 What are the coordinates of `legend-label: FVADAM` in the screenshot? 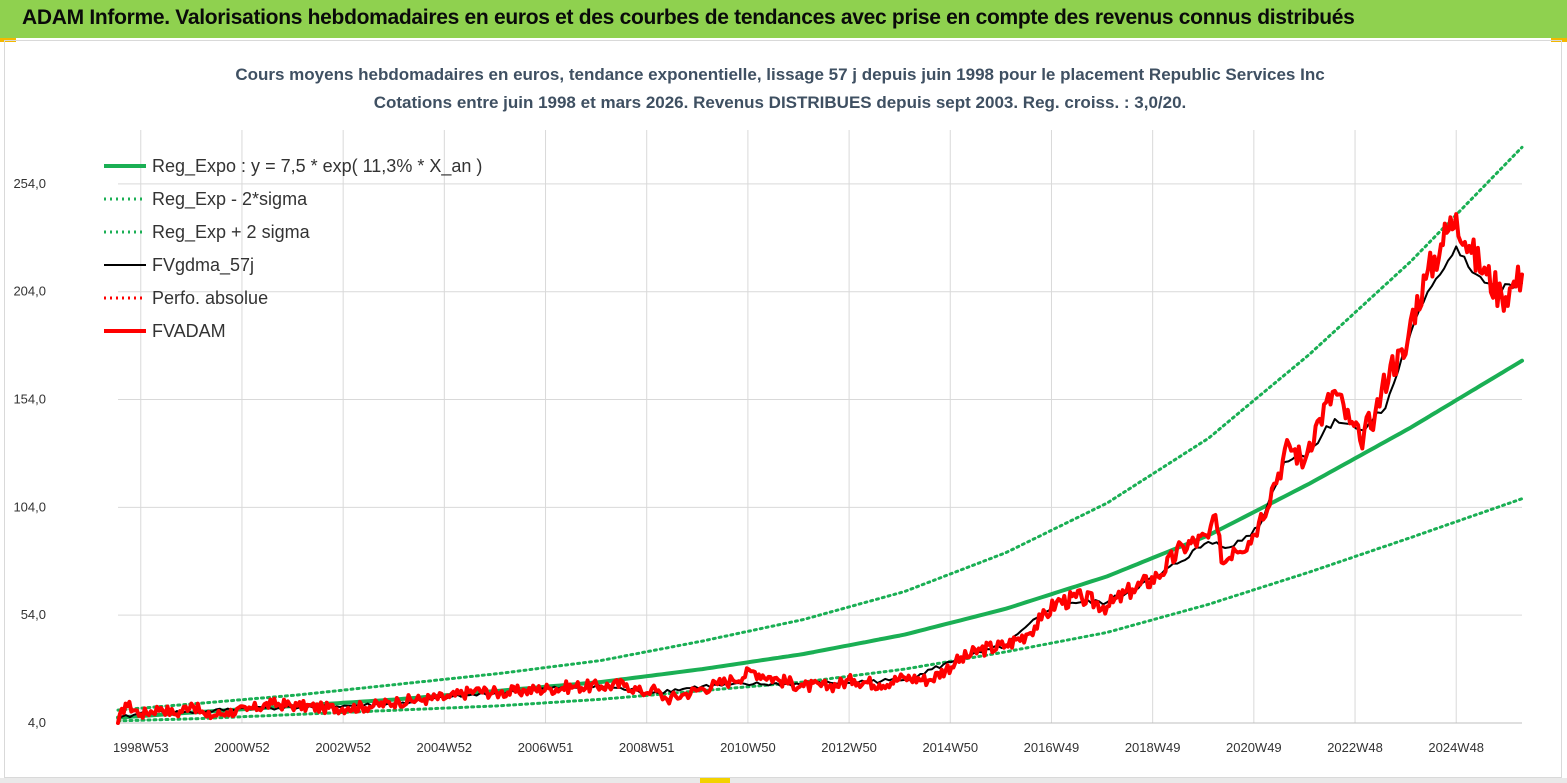 It's located at (189, 331).